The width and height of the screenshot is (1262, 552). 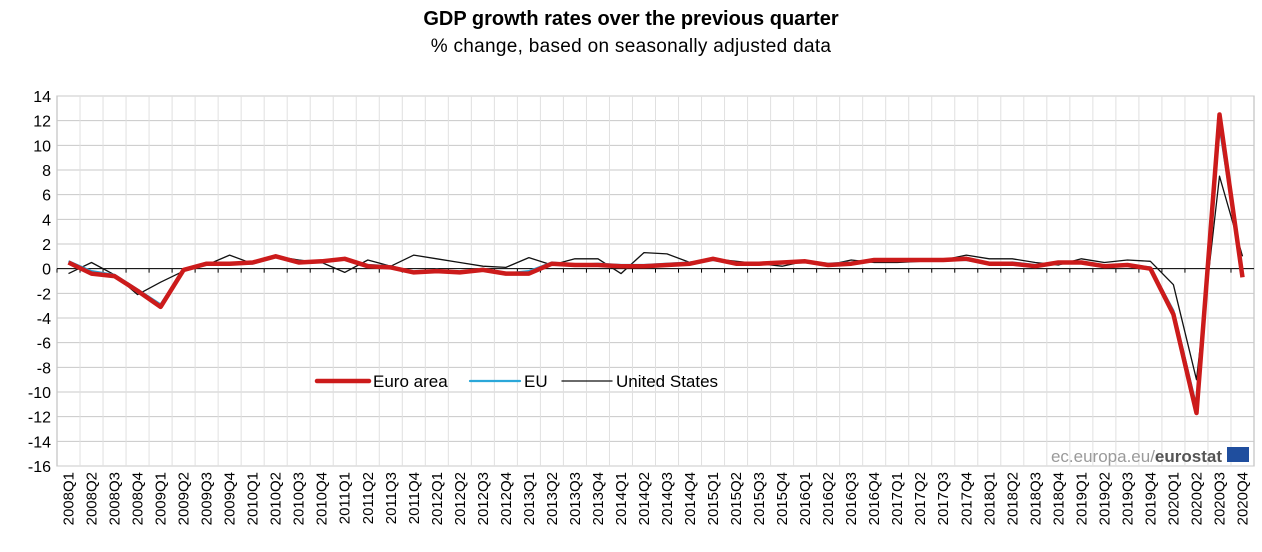 I want to click on x-tick-label: 2015Q3, so click(x=759, y=498).